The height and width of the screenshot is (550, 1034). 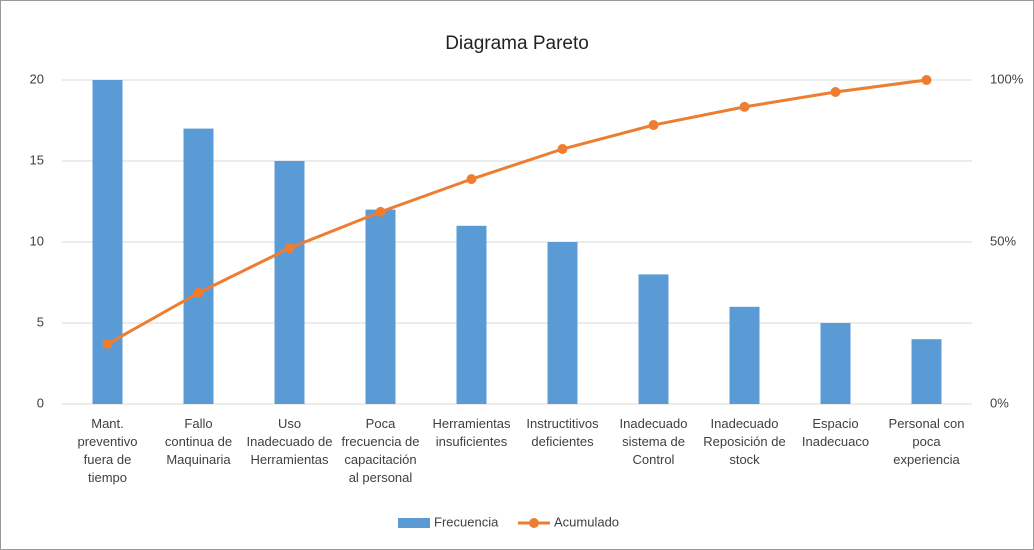 I want to click on legend-label: Acumulado, so click(x=586, y=521).